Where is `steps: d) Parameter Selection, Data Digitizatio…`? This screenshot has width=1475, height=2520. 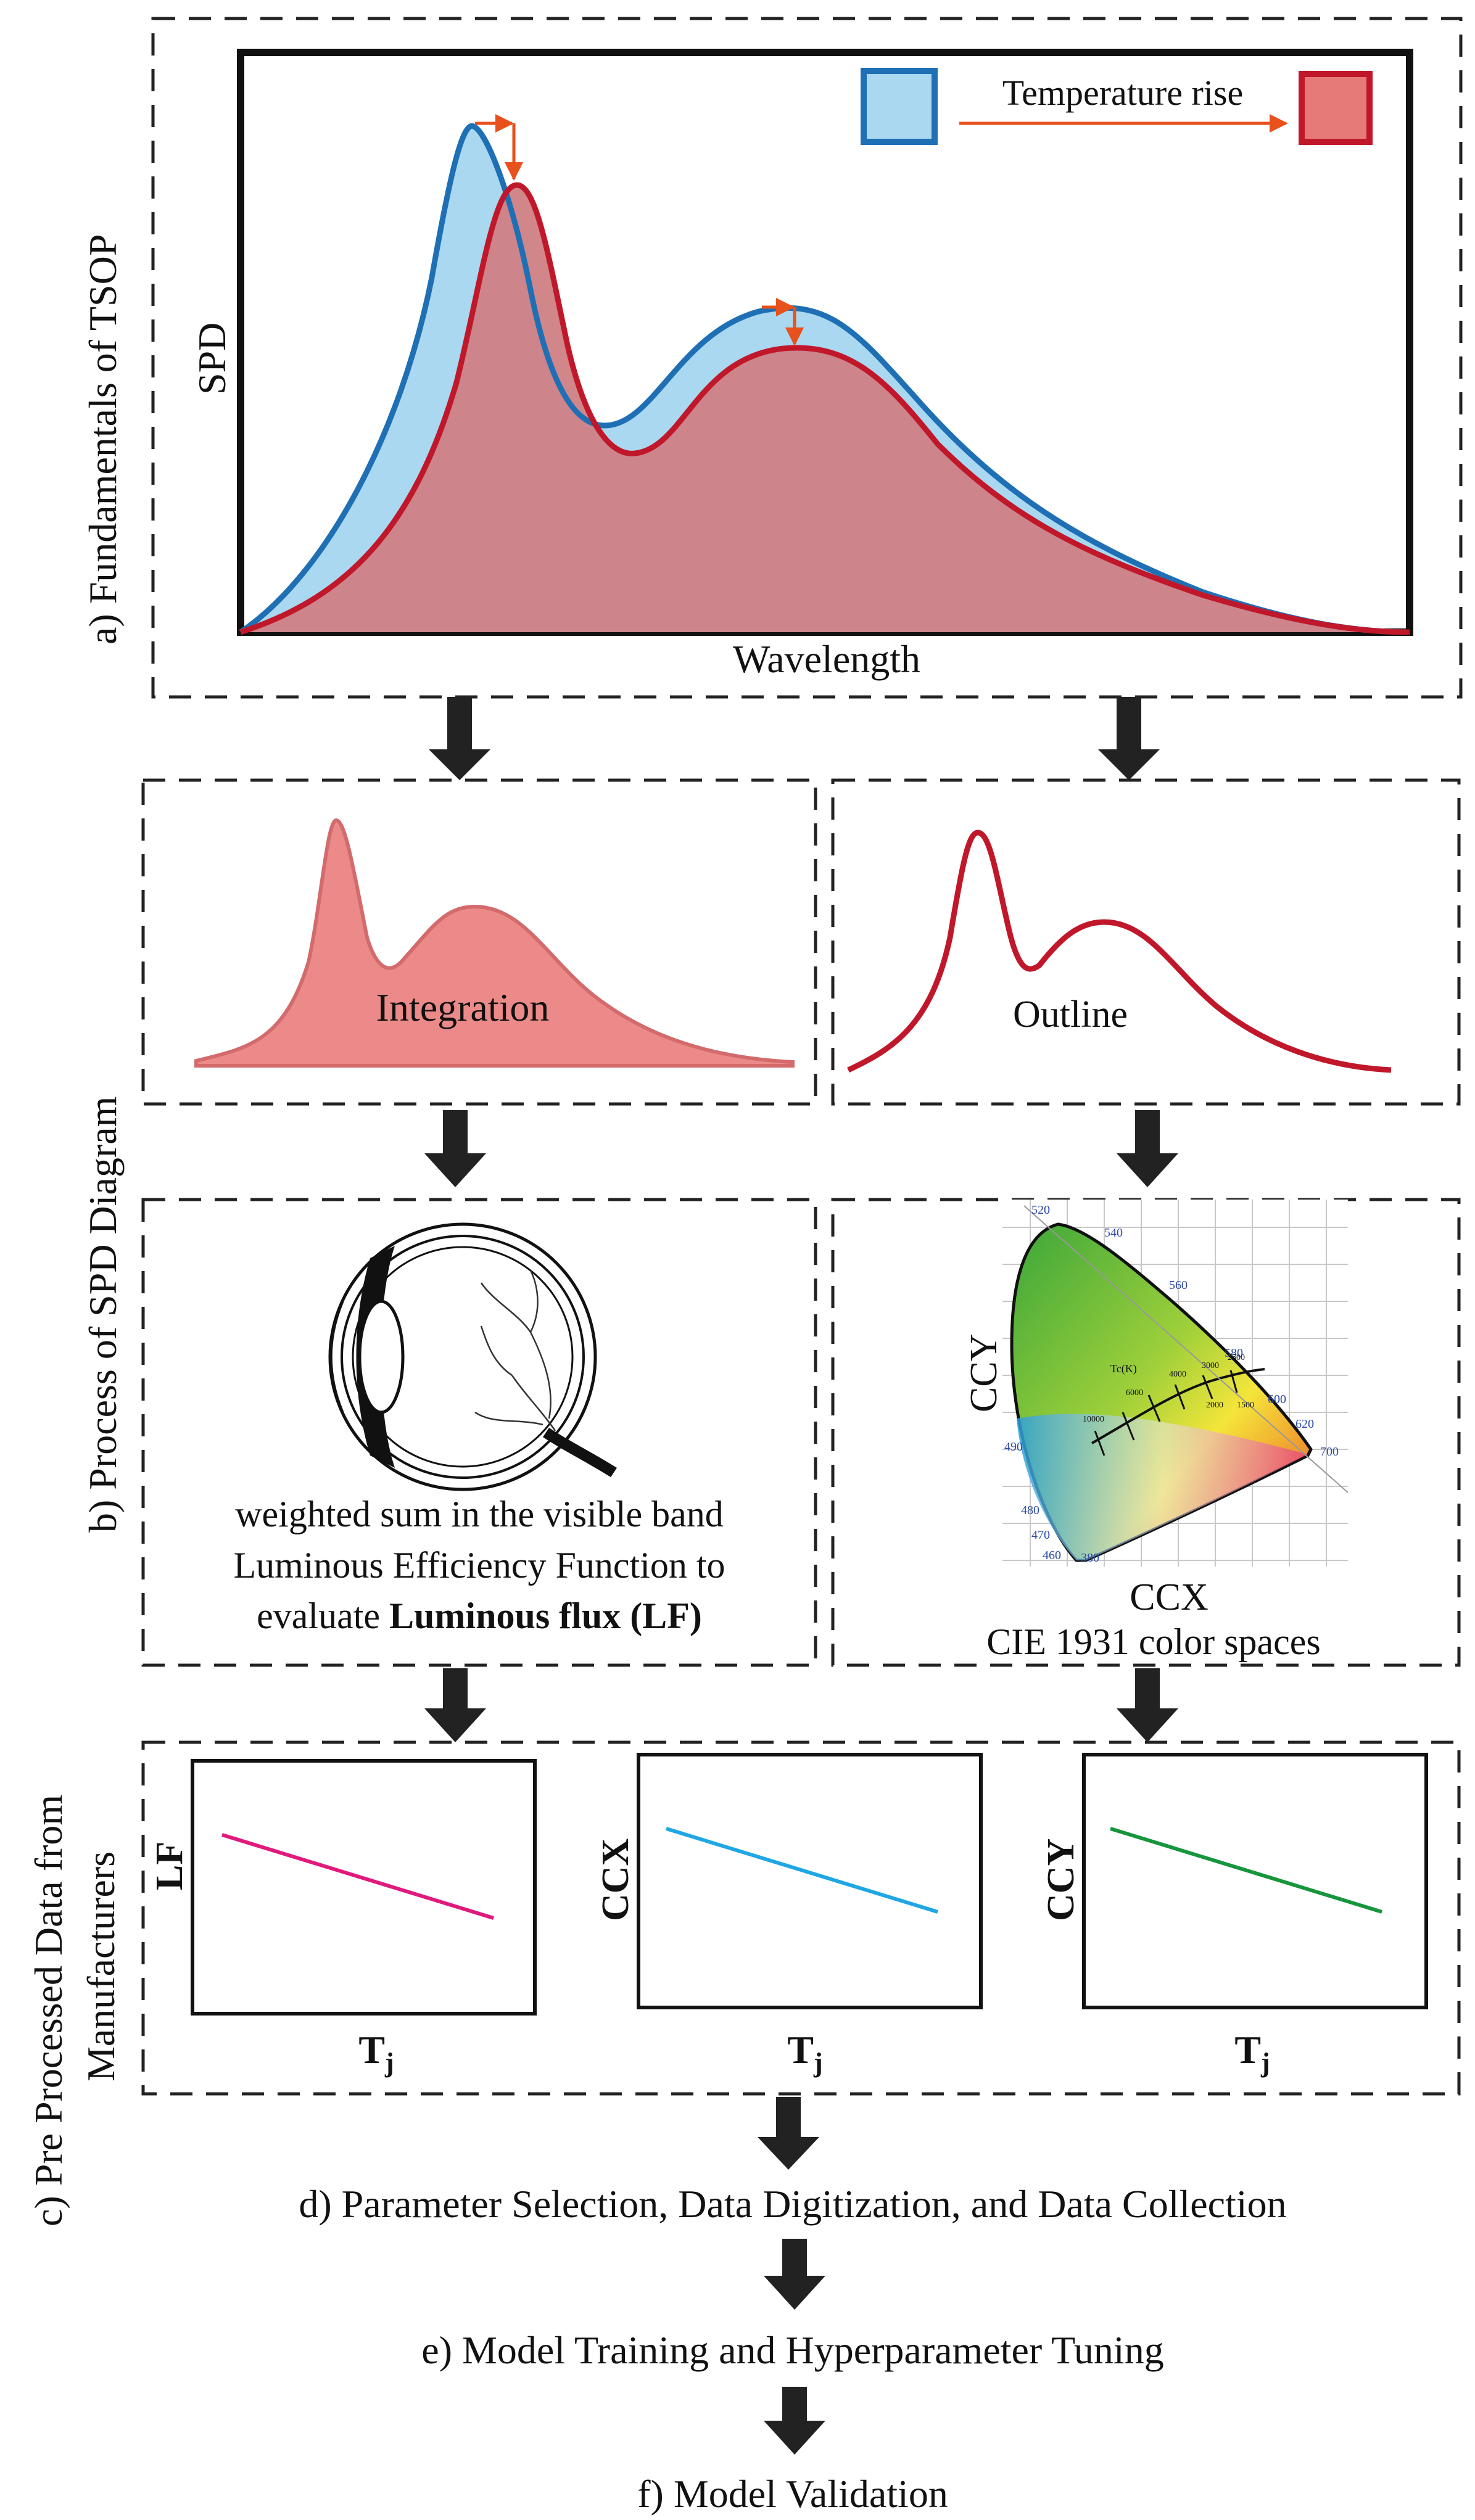
steps: d) Parameter Selection, Data Digitizatio… is located at coordinates (793, 2306).